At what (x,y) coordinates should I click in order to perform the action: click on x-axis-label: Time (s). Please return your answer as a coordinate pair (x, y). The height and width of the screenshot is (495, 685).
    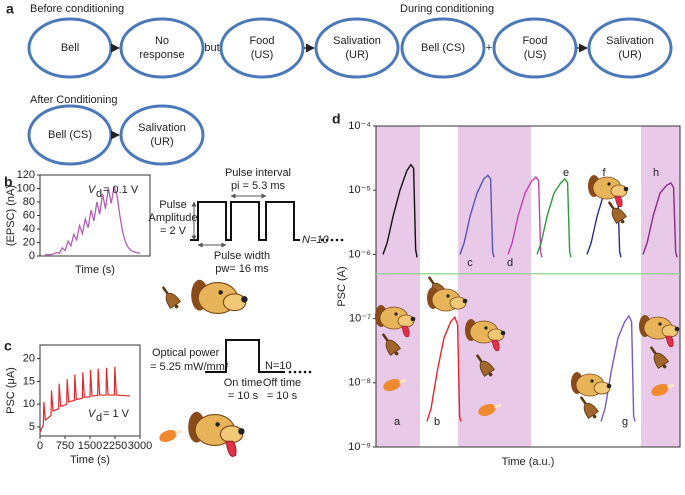
    Looking at the image, I should click on (95, 270).